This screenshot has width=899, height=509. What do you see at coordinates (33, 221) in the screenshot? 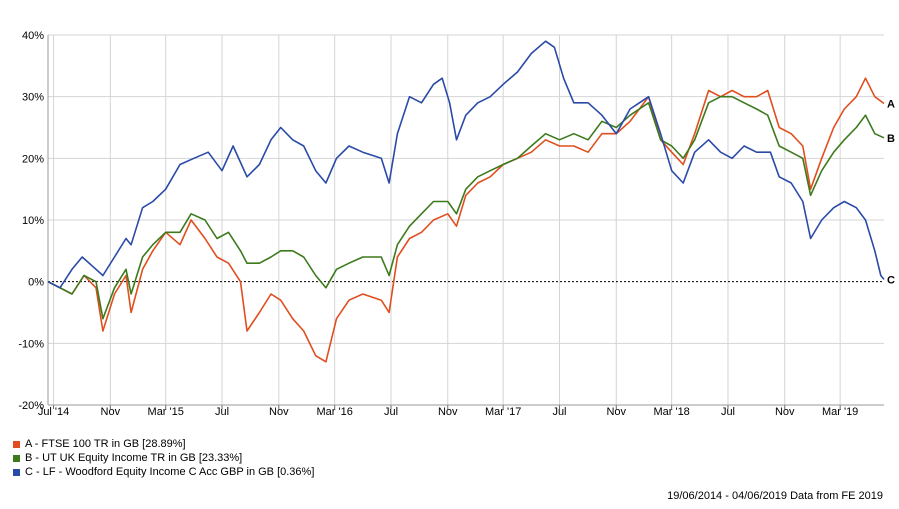
I see `y-tick-label: 10%` at bounding box center [33, 221].